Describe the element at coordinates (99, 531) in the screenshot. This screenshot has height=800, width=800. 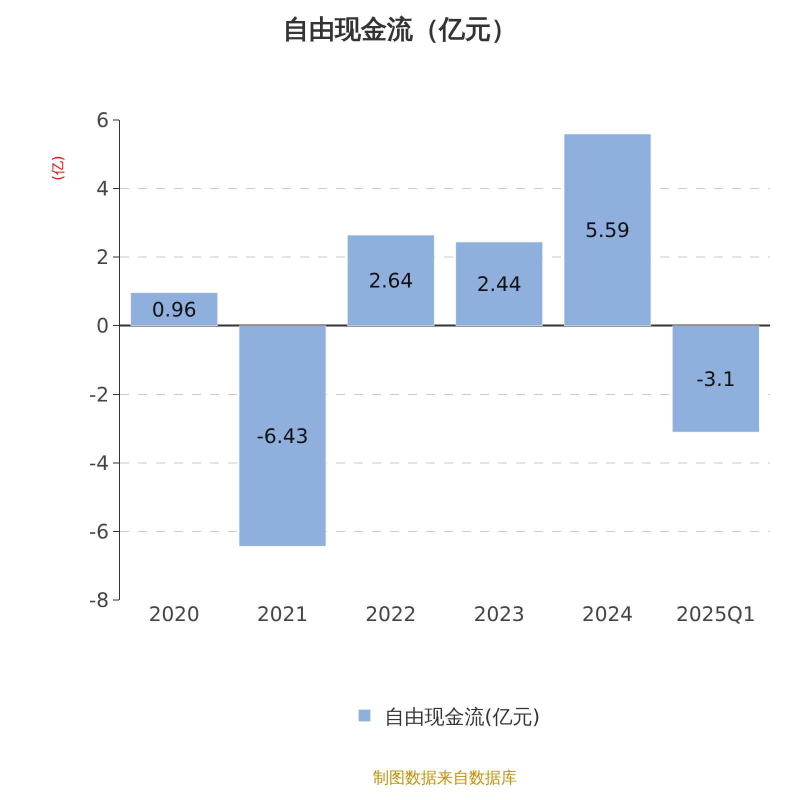
I see `y-tick-label: -6` at that location.